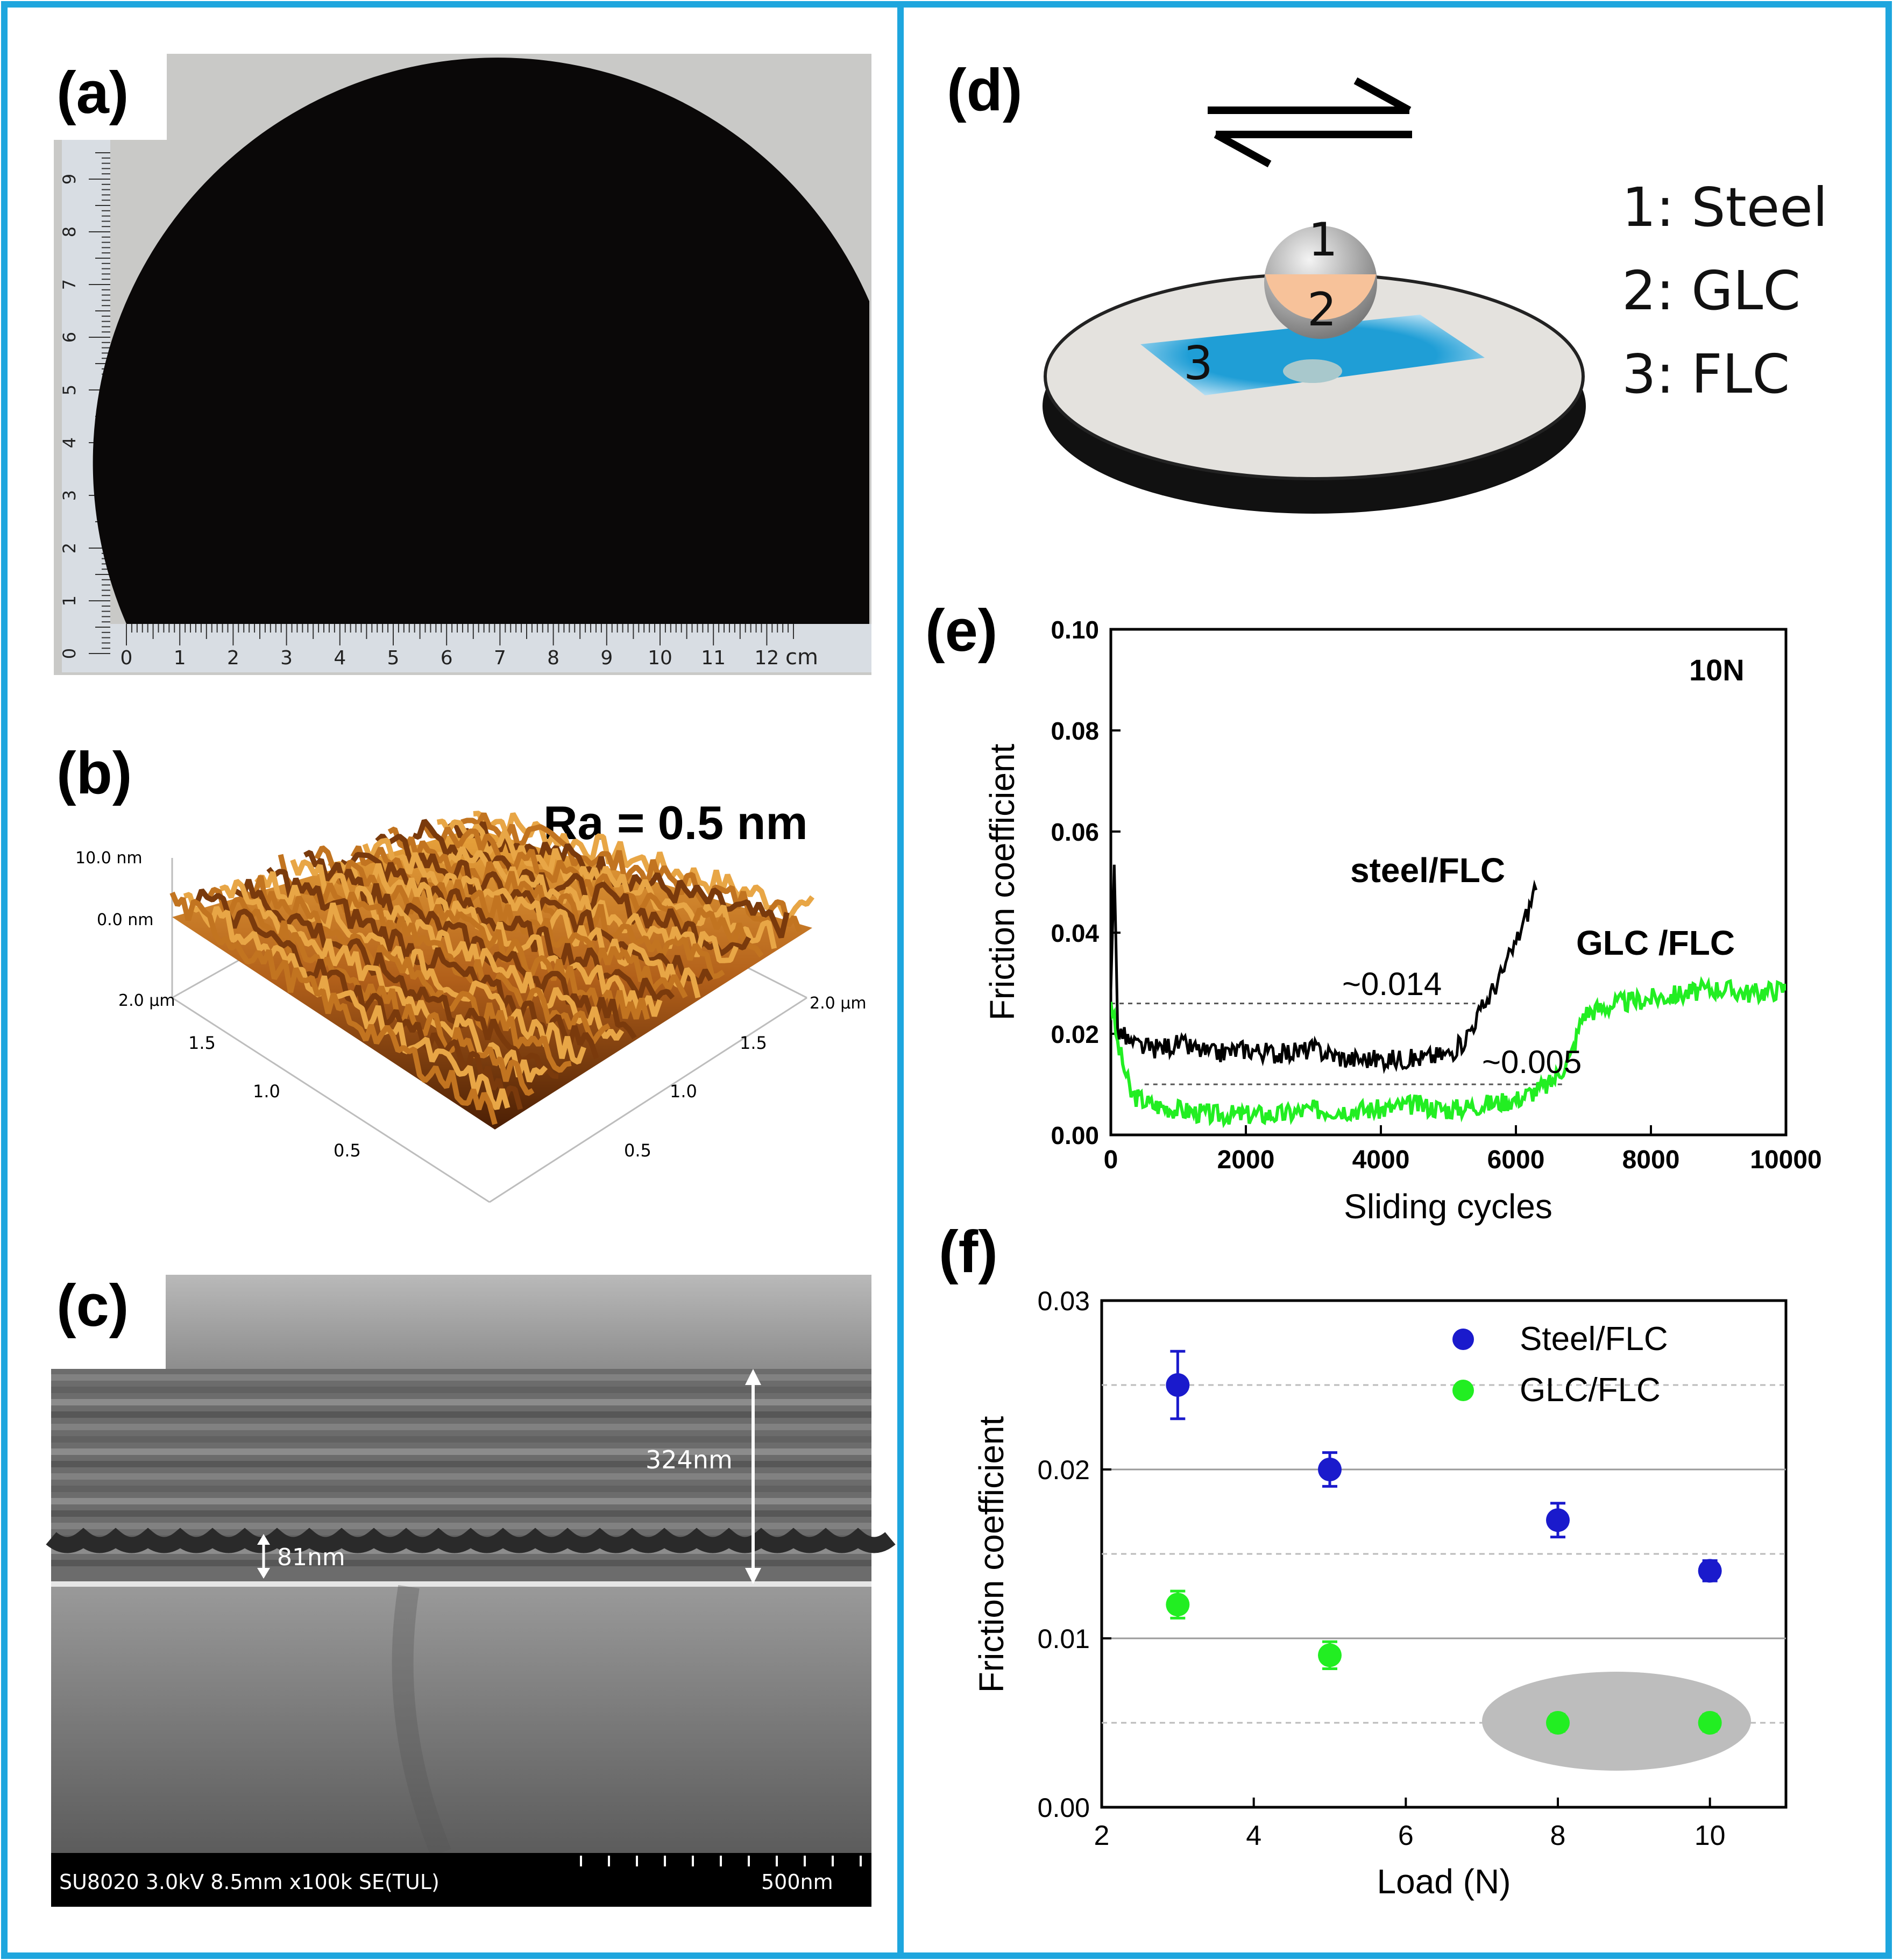 The height and width of the screenshot is (1960, 1893). I want to click on series-glc-flc, so click(1448, 1052).